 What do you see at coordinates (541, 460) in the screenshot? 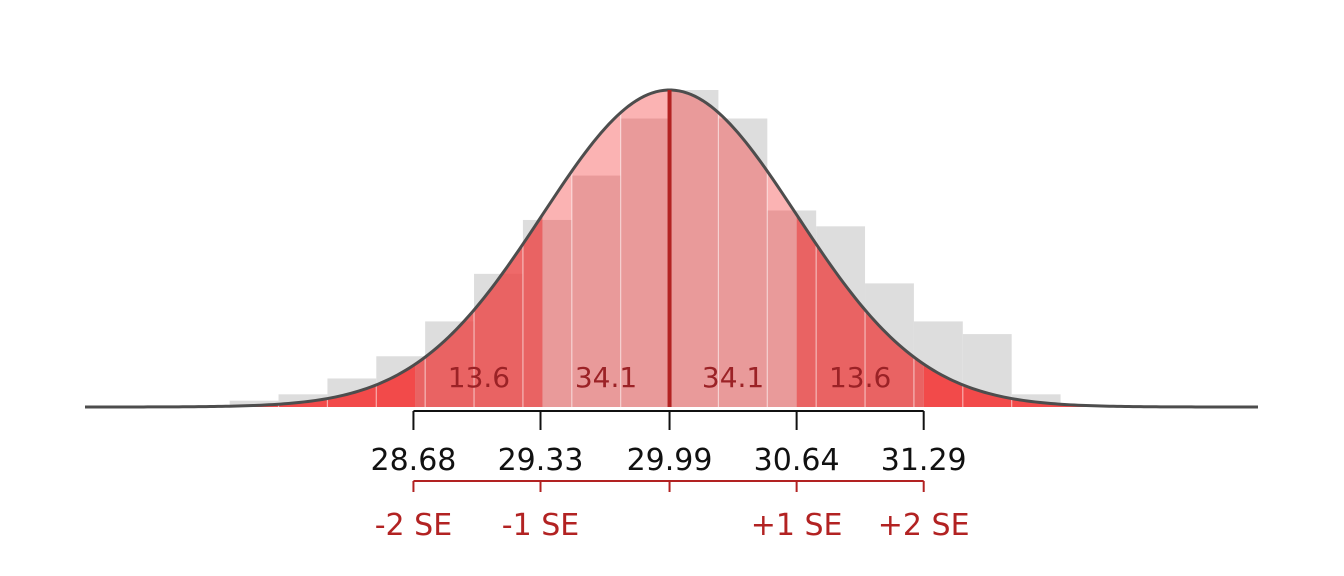
I see `x-tick-label: 29.33` at bounding box center [541, 460].